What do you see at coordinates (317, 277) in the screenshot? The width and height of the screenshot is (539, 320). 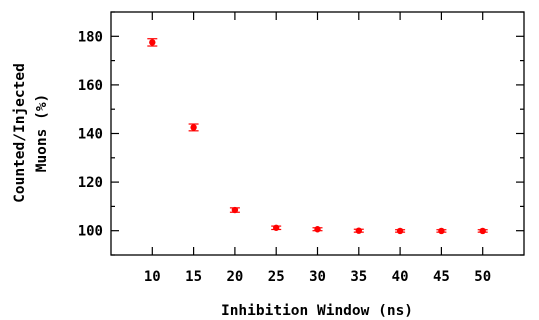 I see `x-tick-label: 30` at bounding box center [317, 277].